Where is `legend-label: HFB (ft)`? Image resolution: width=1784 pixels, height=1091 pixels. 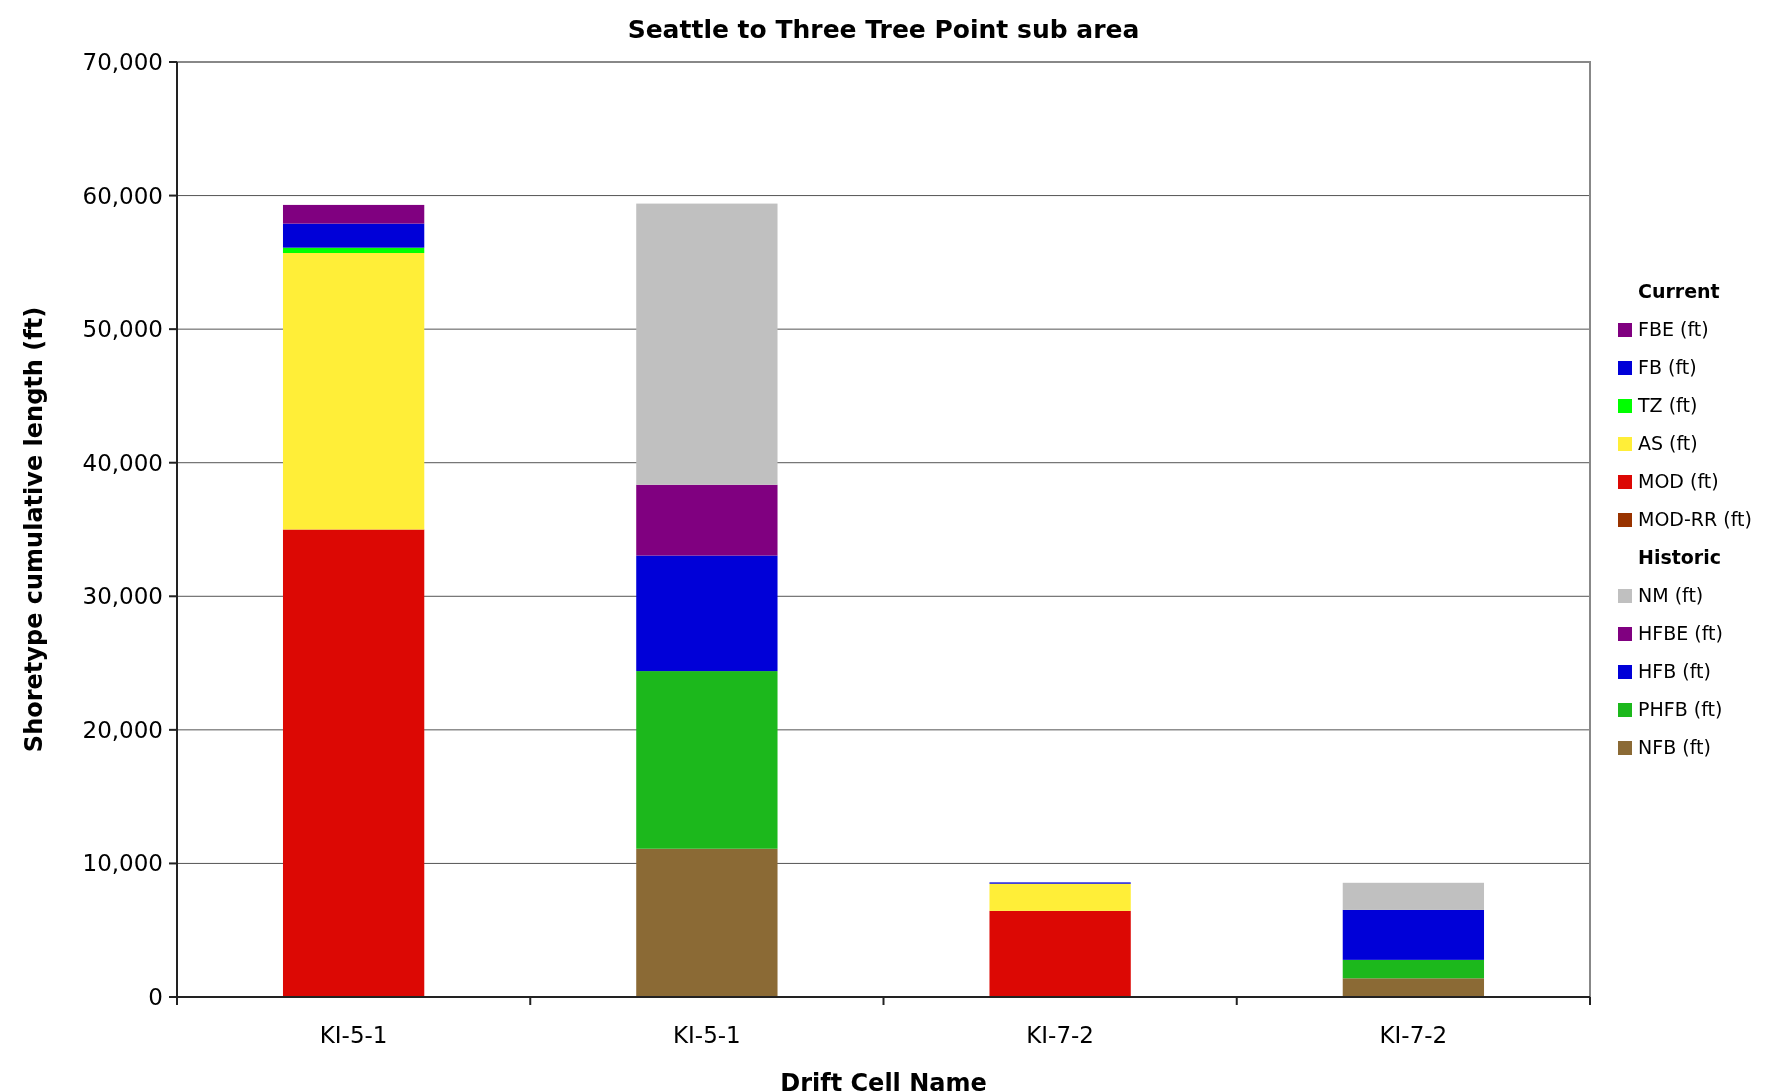
legend-label: HFB (ft) is located at coordinates (1674, 671).